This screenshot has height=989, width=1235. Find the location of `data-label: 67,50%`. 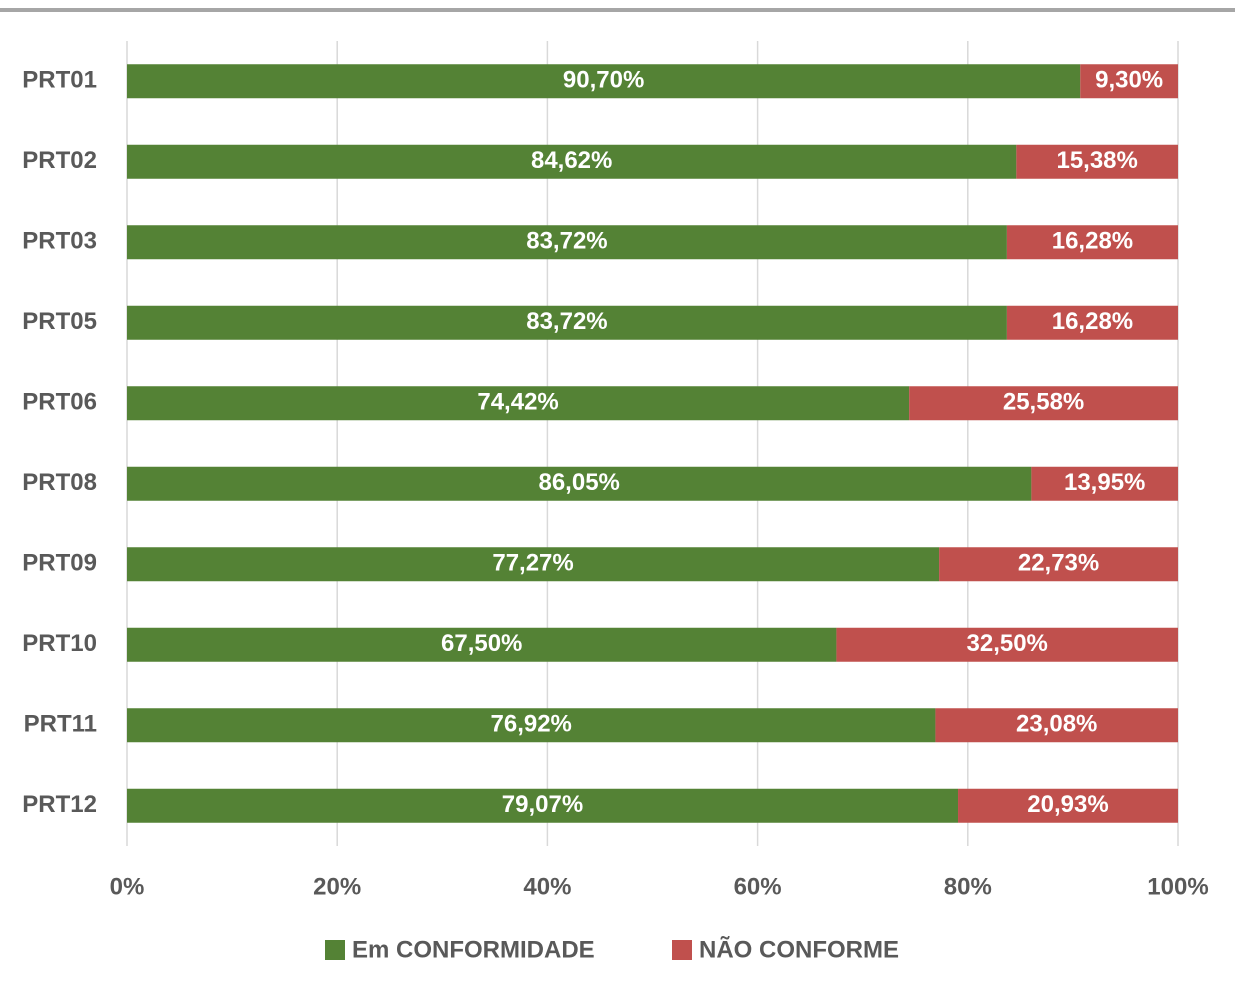

data-label: 67,50% is located at coordinates (481, 643).